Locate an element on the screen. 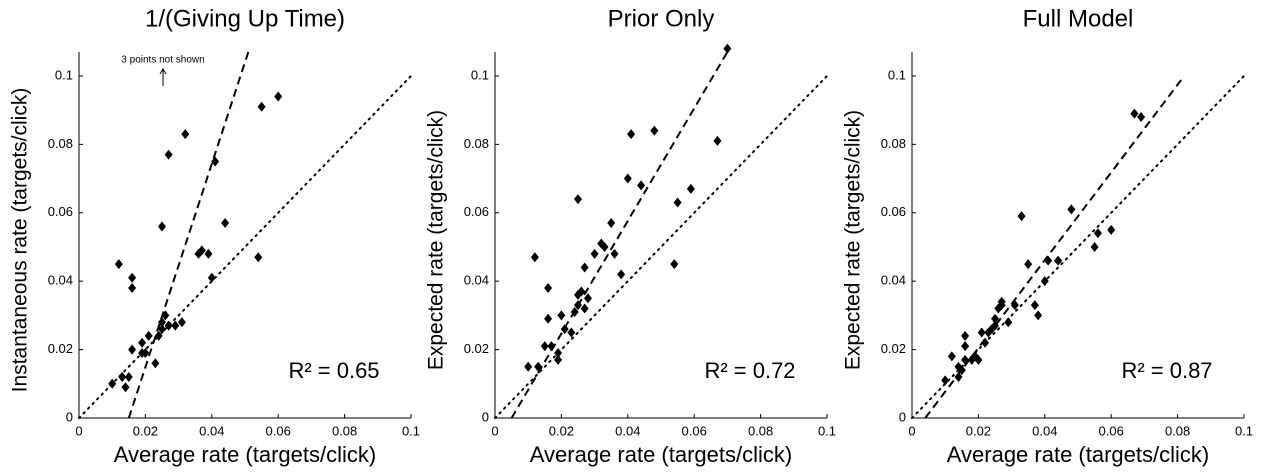 This screenshot has width=1271, height=474. chart-title: Prior Only is located at coordinates (661, 18).